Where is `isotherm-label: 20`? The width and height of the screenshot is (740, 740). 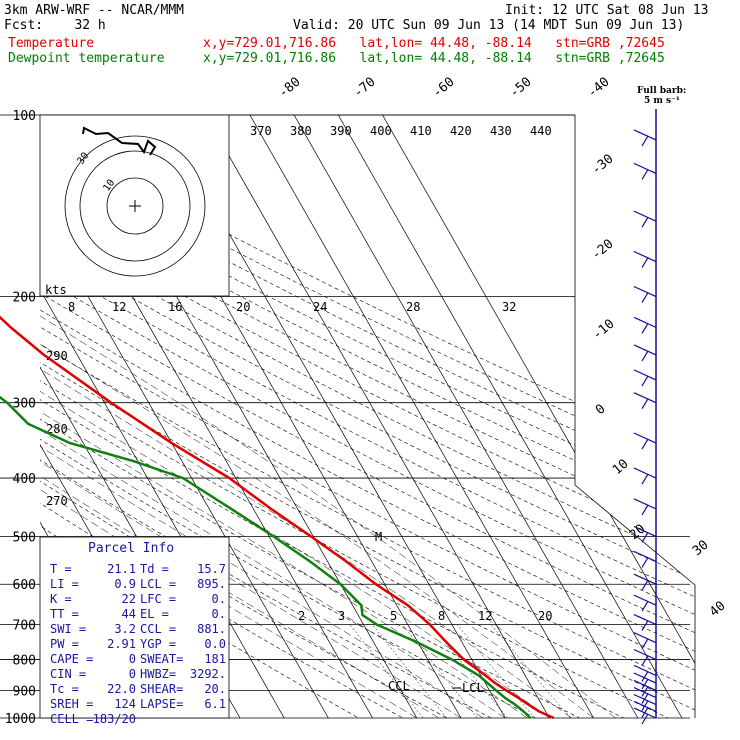
isotherm-label: 20 is located at coordinates (638, 533).